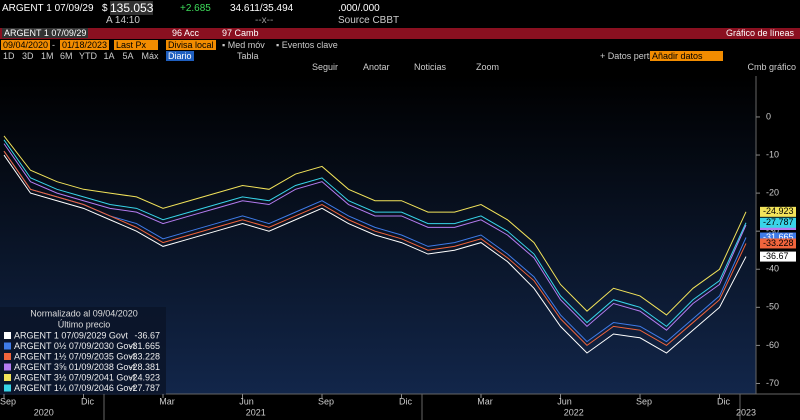 This screenshot has width=800, height=420. What do you see at coordinates (772, 154) in the screenshot?
I see `y-tick-label: -10` at bounding box center [772, 154].